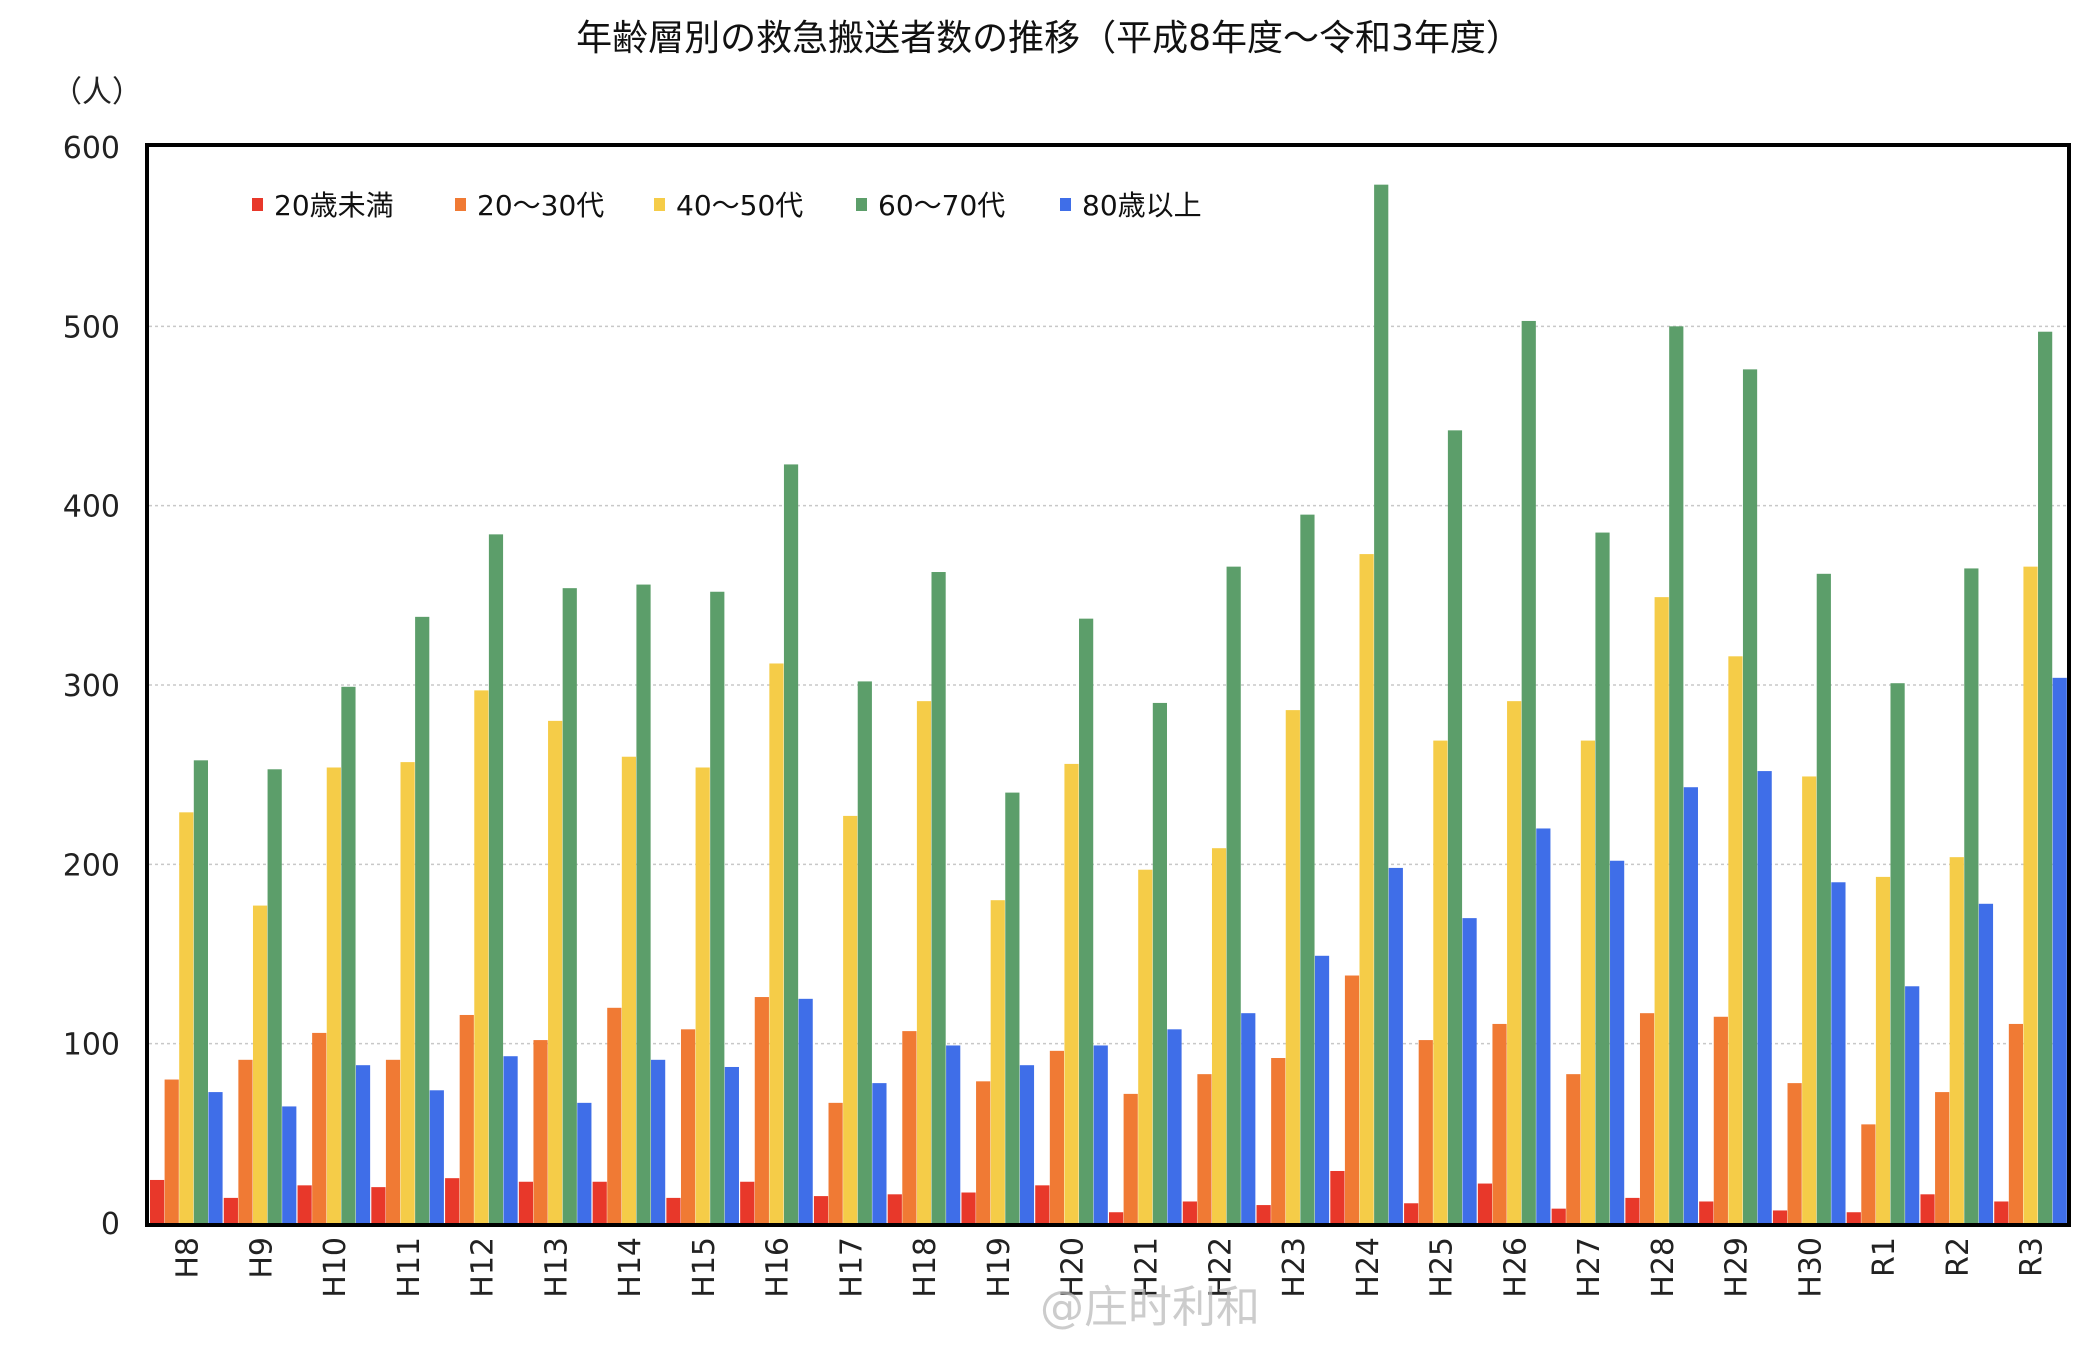 The width and height of the screenshot is (2098, 1354). Describe the element at coordinates (1706, 1212) in the screenshot. I see `bar-20歳未満-H29` at that location.